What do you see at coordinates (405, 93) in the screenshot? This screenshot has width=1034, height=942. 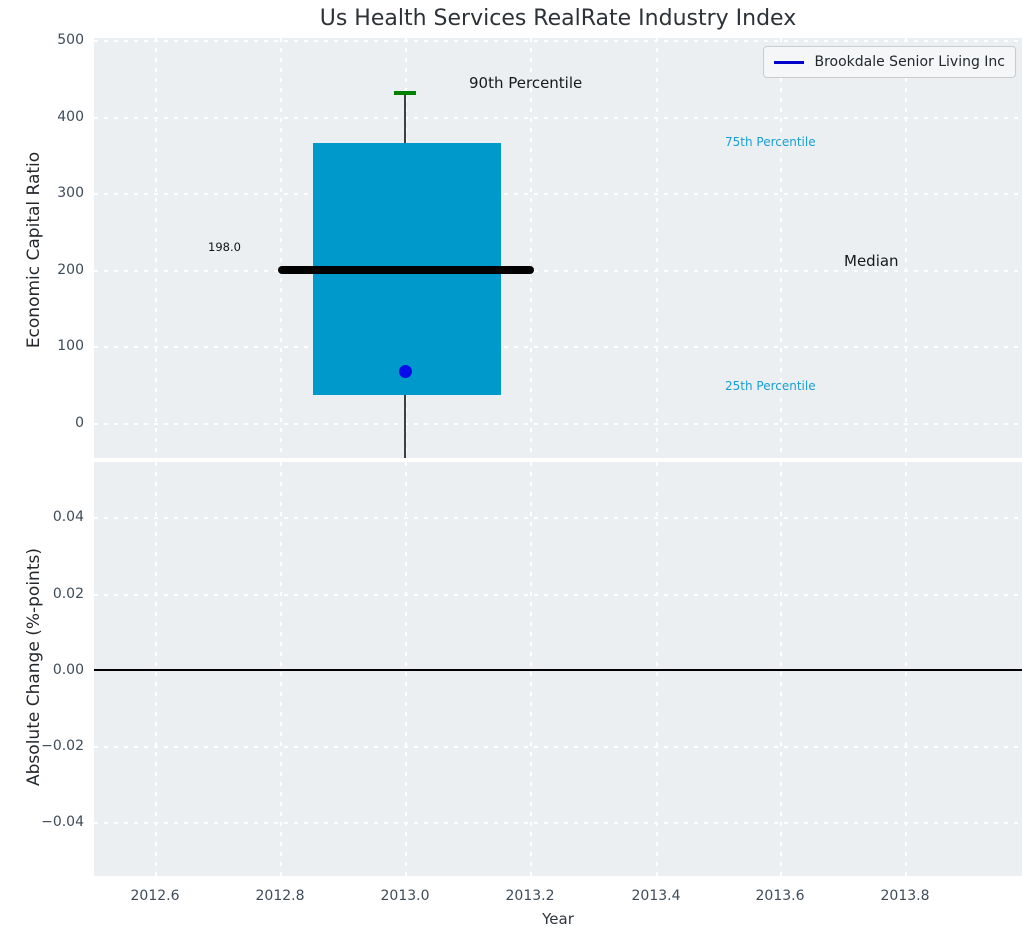 I see `90th-percentile-cap` at bounding box center [405, 93].